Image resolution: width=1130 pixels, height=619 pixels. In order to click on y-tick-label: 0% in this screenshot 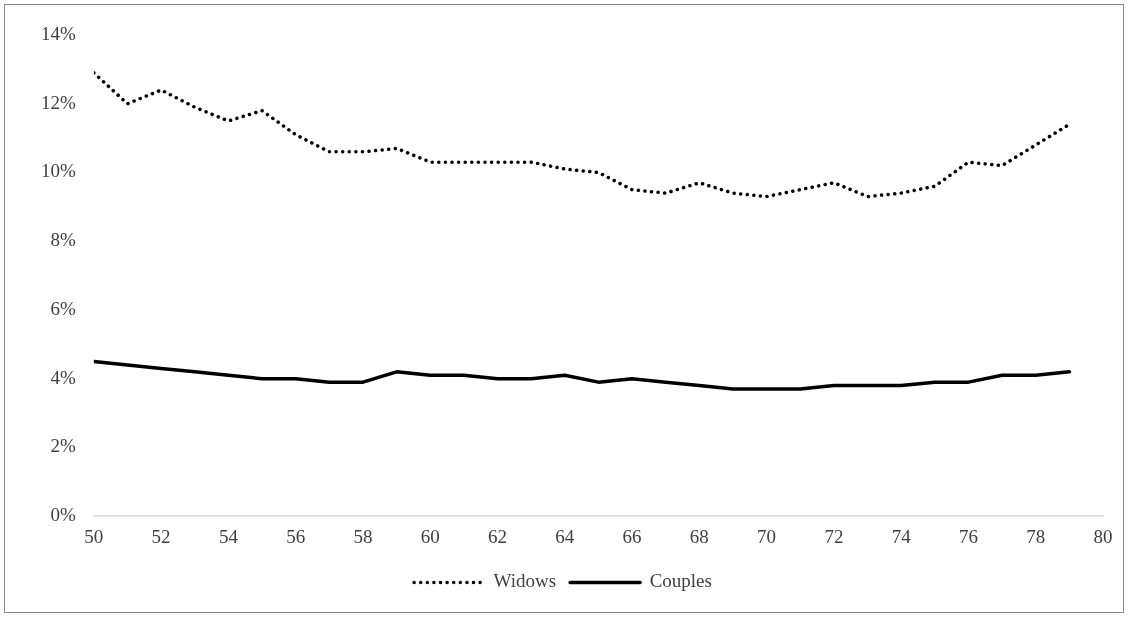, I will do `click(63, 515)`.